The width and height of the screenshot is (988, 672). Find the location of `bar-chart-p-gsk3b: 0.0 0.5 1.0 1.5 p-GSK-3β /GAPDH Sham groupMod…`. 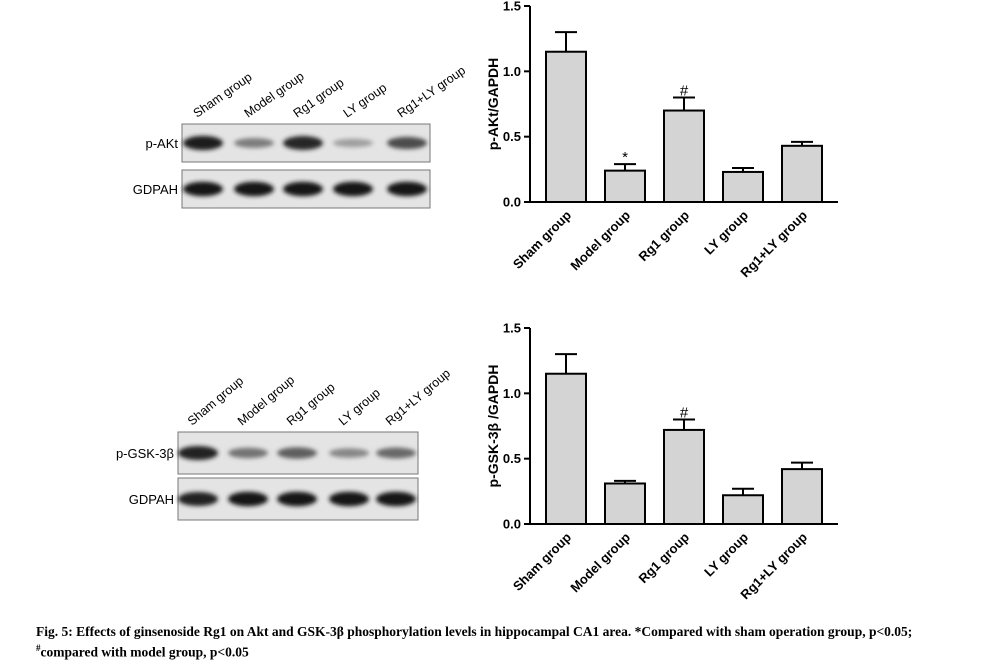

bar-chart-p-gsk3b: 0.0 0.5 1.0 1.5 p-GSK-3β /GAPDH Sham groupMod… is located at coordinates (661, 461).